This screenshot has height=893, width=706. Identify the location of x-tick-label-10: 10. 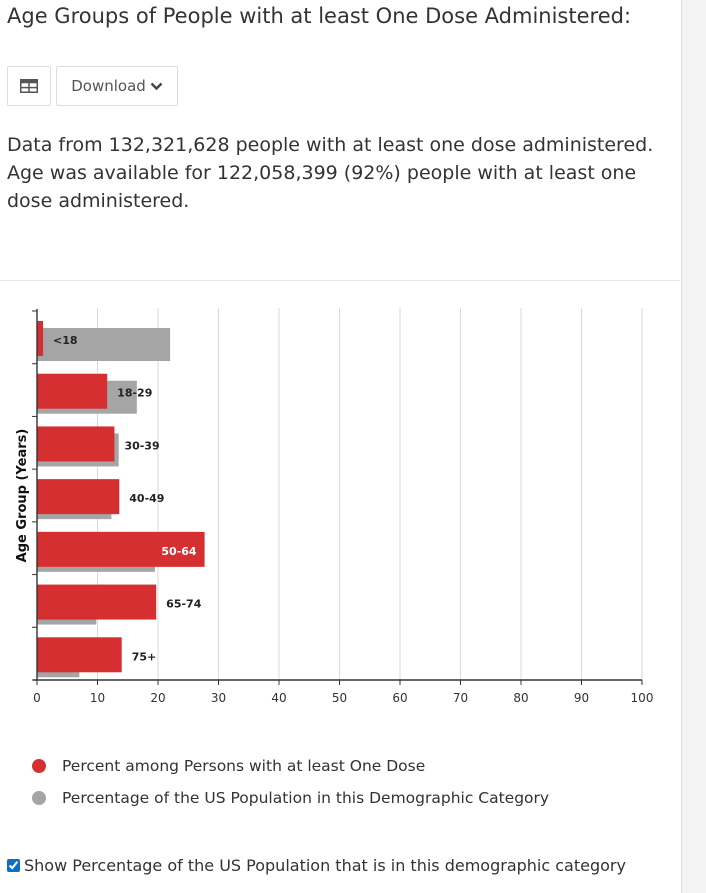
(97, 698).